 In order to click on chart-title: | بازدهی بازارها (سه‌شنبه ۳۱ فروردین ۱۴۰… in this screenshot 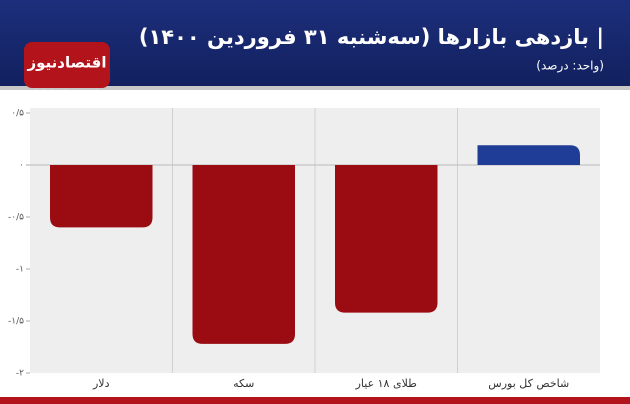, I will do `click(371, 37)`.